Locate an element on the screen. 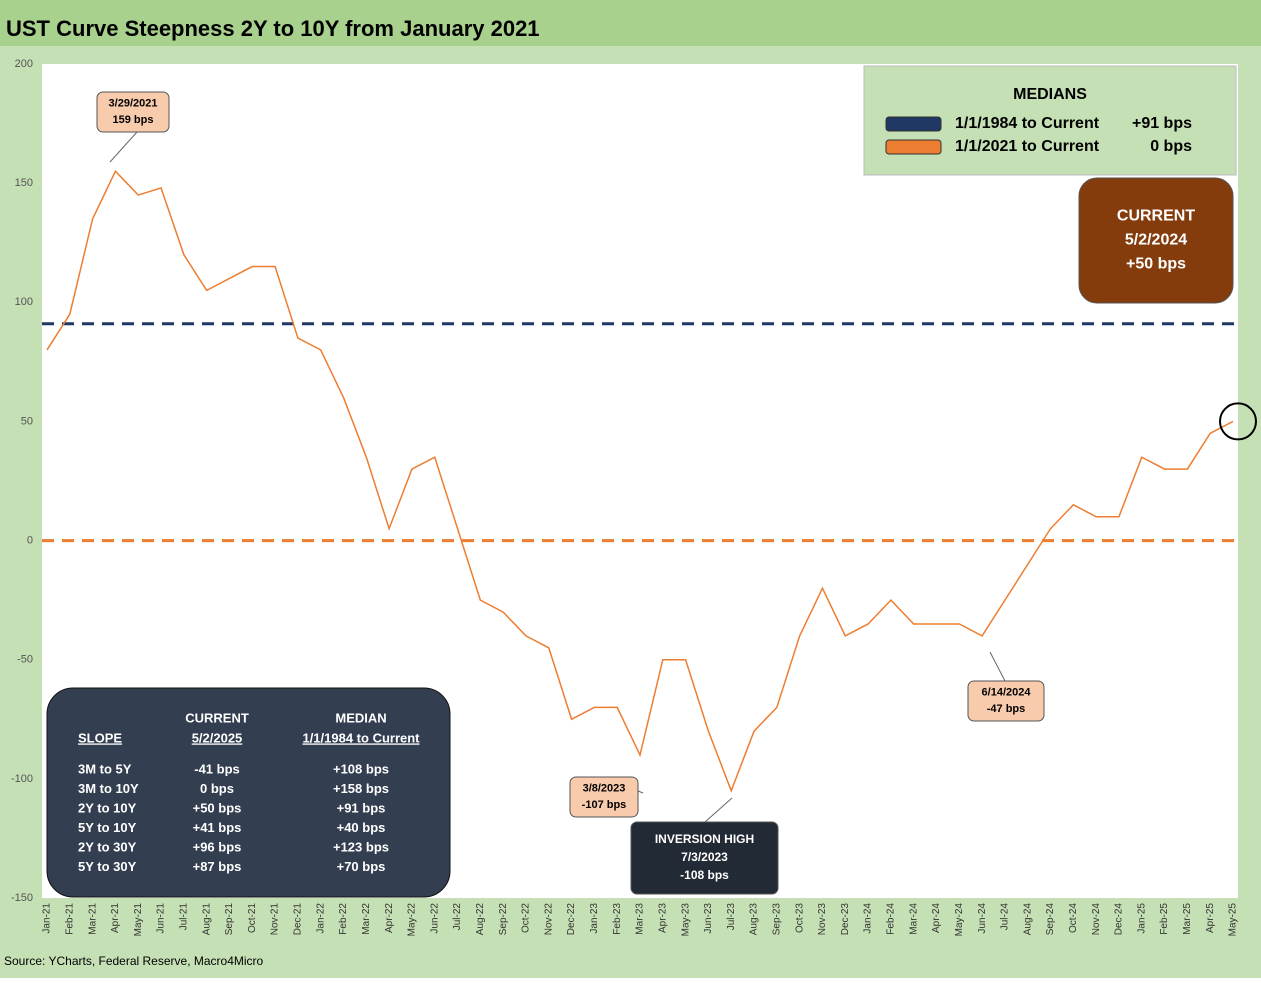  x-tick-label: May-25 is located at coordinates (1233, 920).